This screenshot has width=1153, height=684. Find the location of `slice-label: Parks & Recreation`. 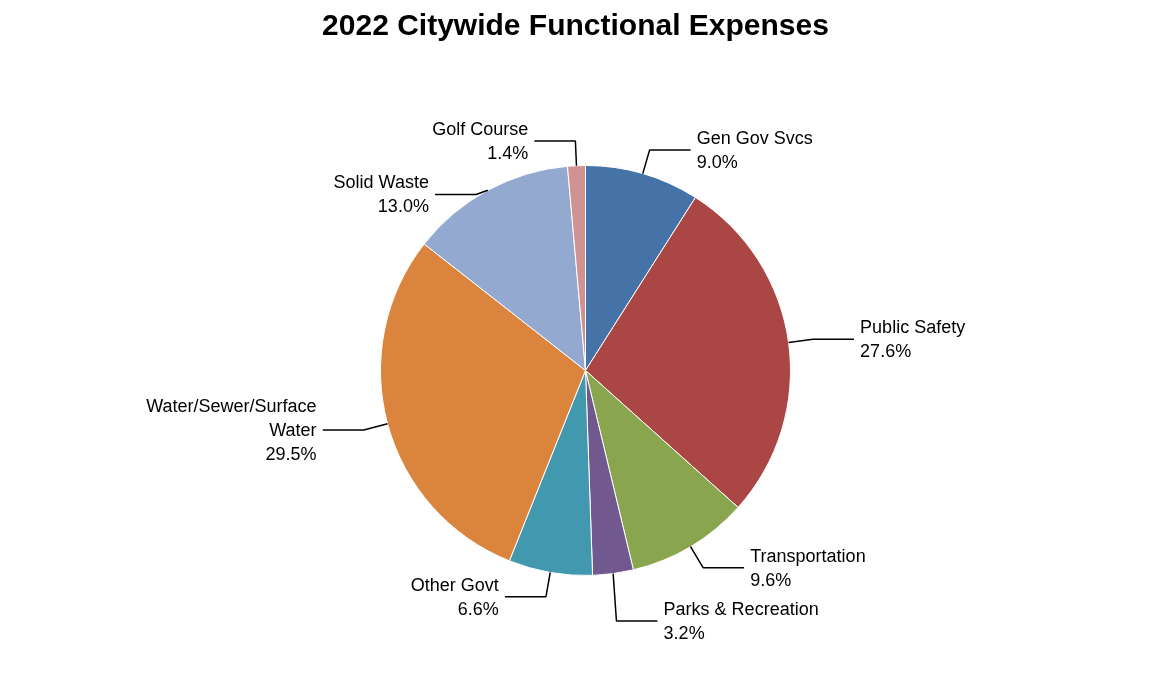

slice-label: Parks & Recreation is located at coordinates (741, 608).